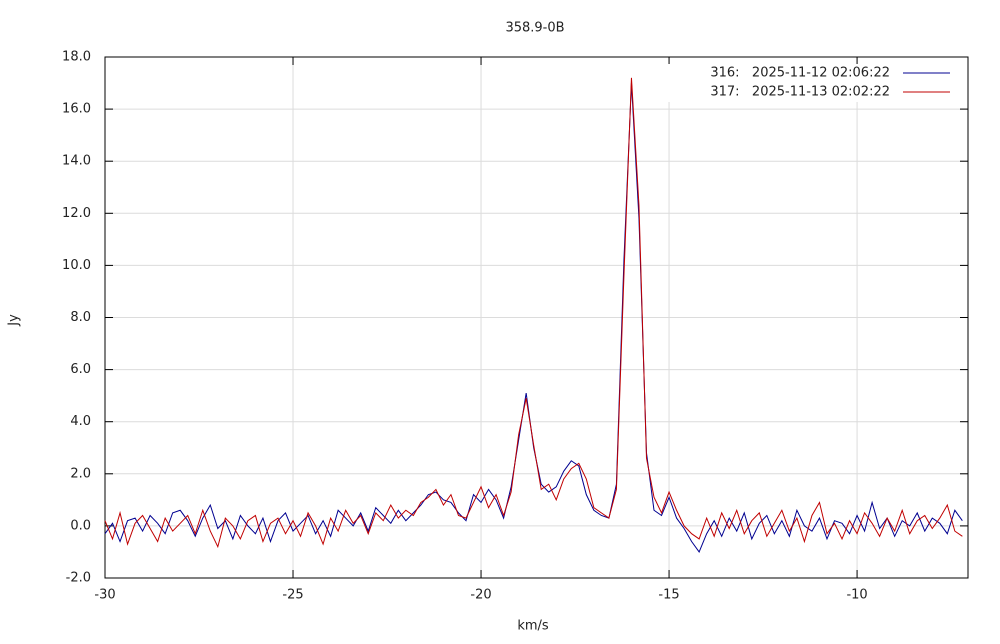 This screenshot has width=1000, height=644. I want to click on y-axis-label: Jy, so click(14, 320).